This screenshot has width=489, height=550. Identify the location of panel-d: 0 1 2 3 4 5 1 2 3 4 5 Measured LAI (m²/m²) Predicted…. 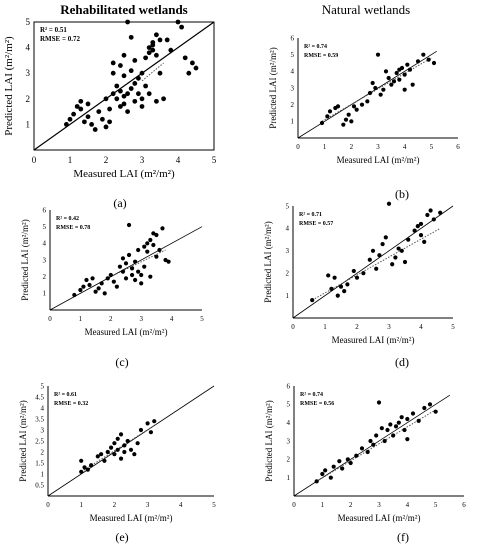
(365, 284).